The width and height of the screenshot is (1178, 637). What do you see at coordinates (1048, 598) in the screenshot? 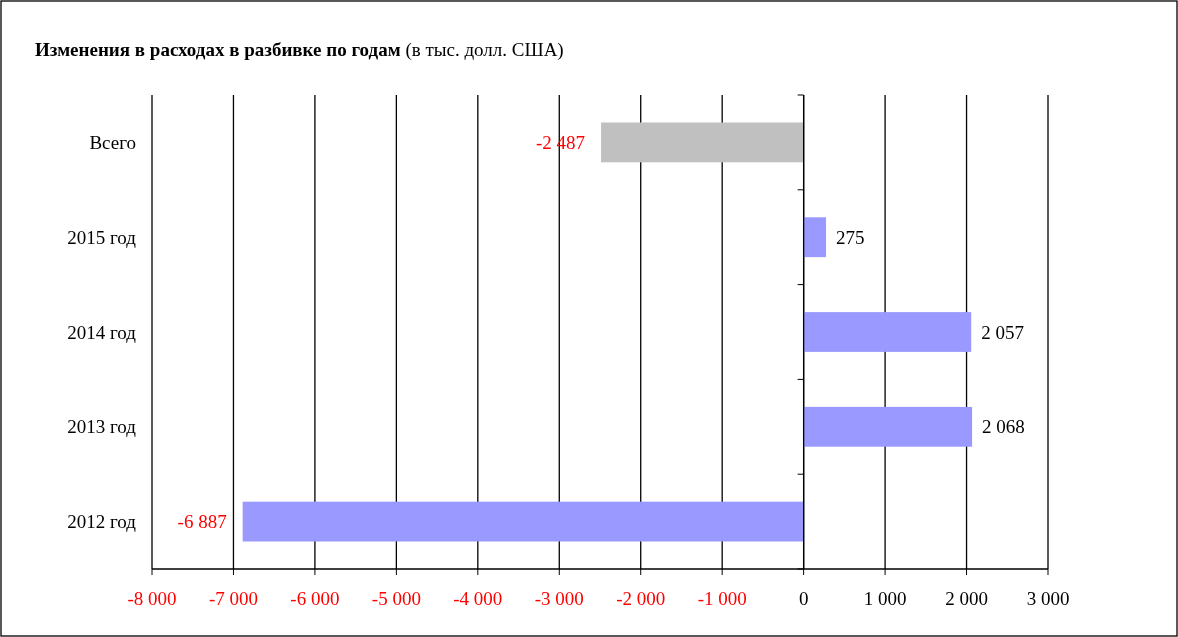
I see `x-tick-label: 3 000` at bounding box center [1048, 598].